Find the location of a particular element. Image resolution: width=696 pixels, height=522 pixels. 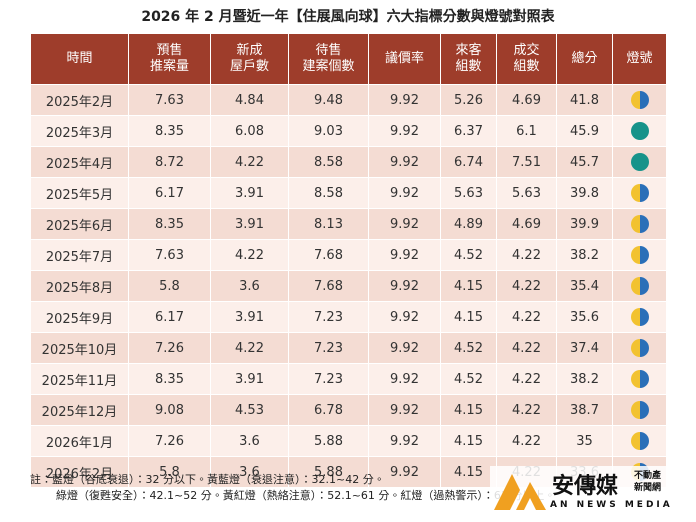

value-cell: 39.8 is located at coordinates (584, 193).